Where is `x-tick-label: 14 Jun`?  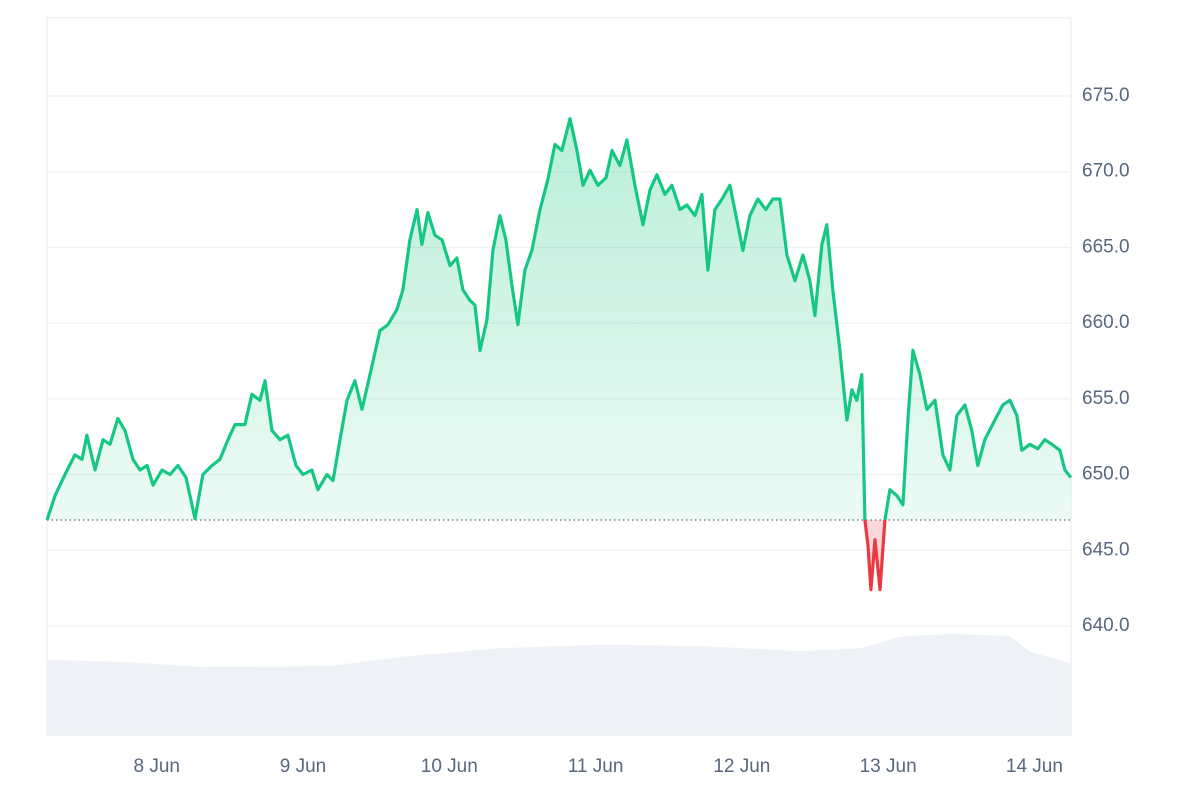
x-tick-label: 14 Jun is located at coordinates (1034, 766).